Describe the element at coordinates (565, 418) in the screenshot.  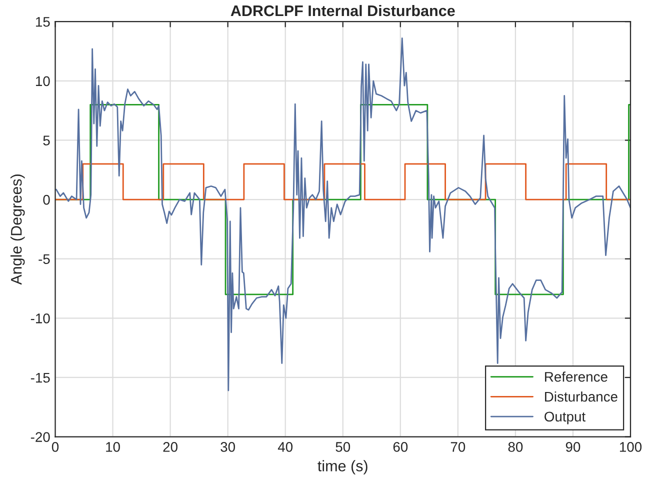
I see `legend-label: Output` at that location.